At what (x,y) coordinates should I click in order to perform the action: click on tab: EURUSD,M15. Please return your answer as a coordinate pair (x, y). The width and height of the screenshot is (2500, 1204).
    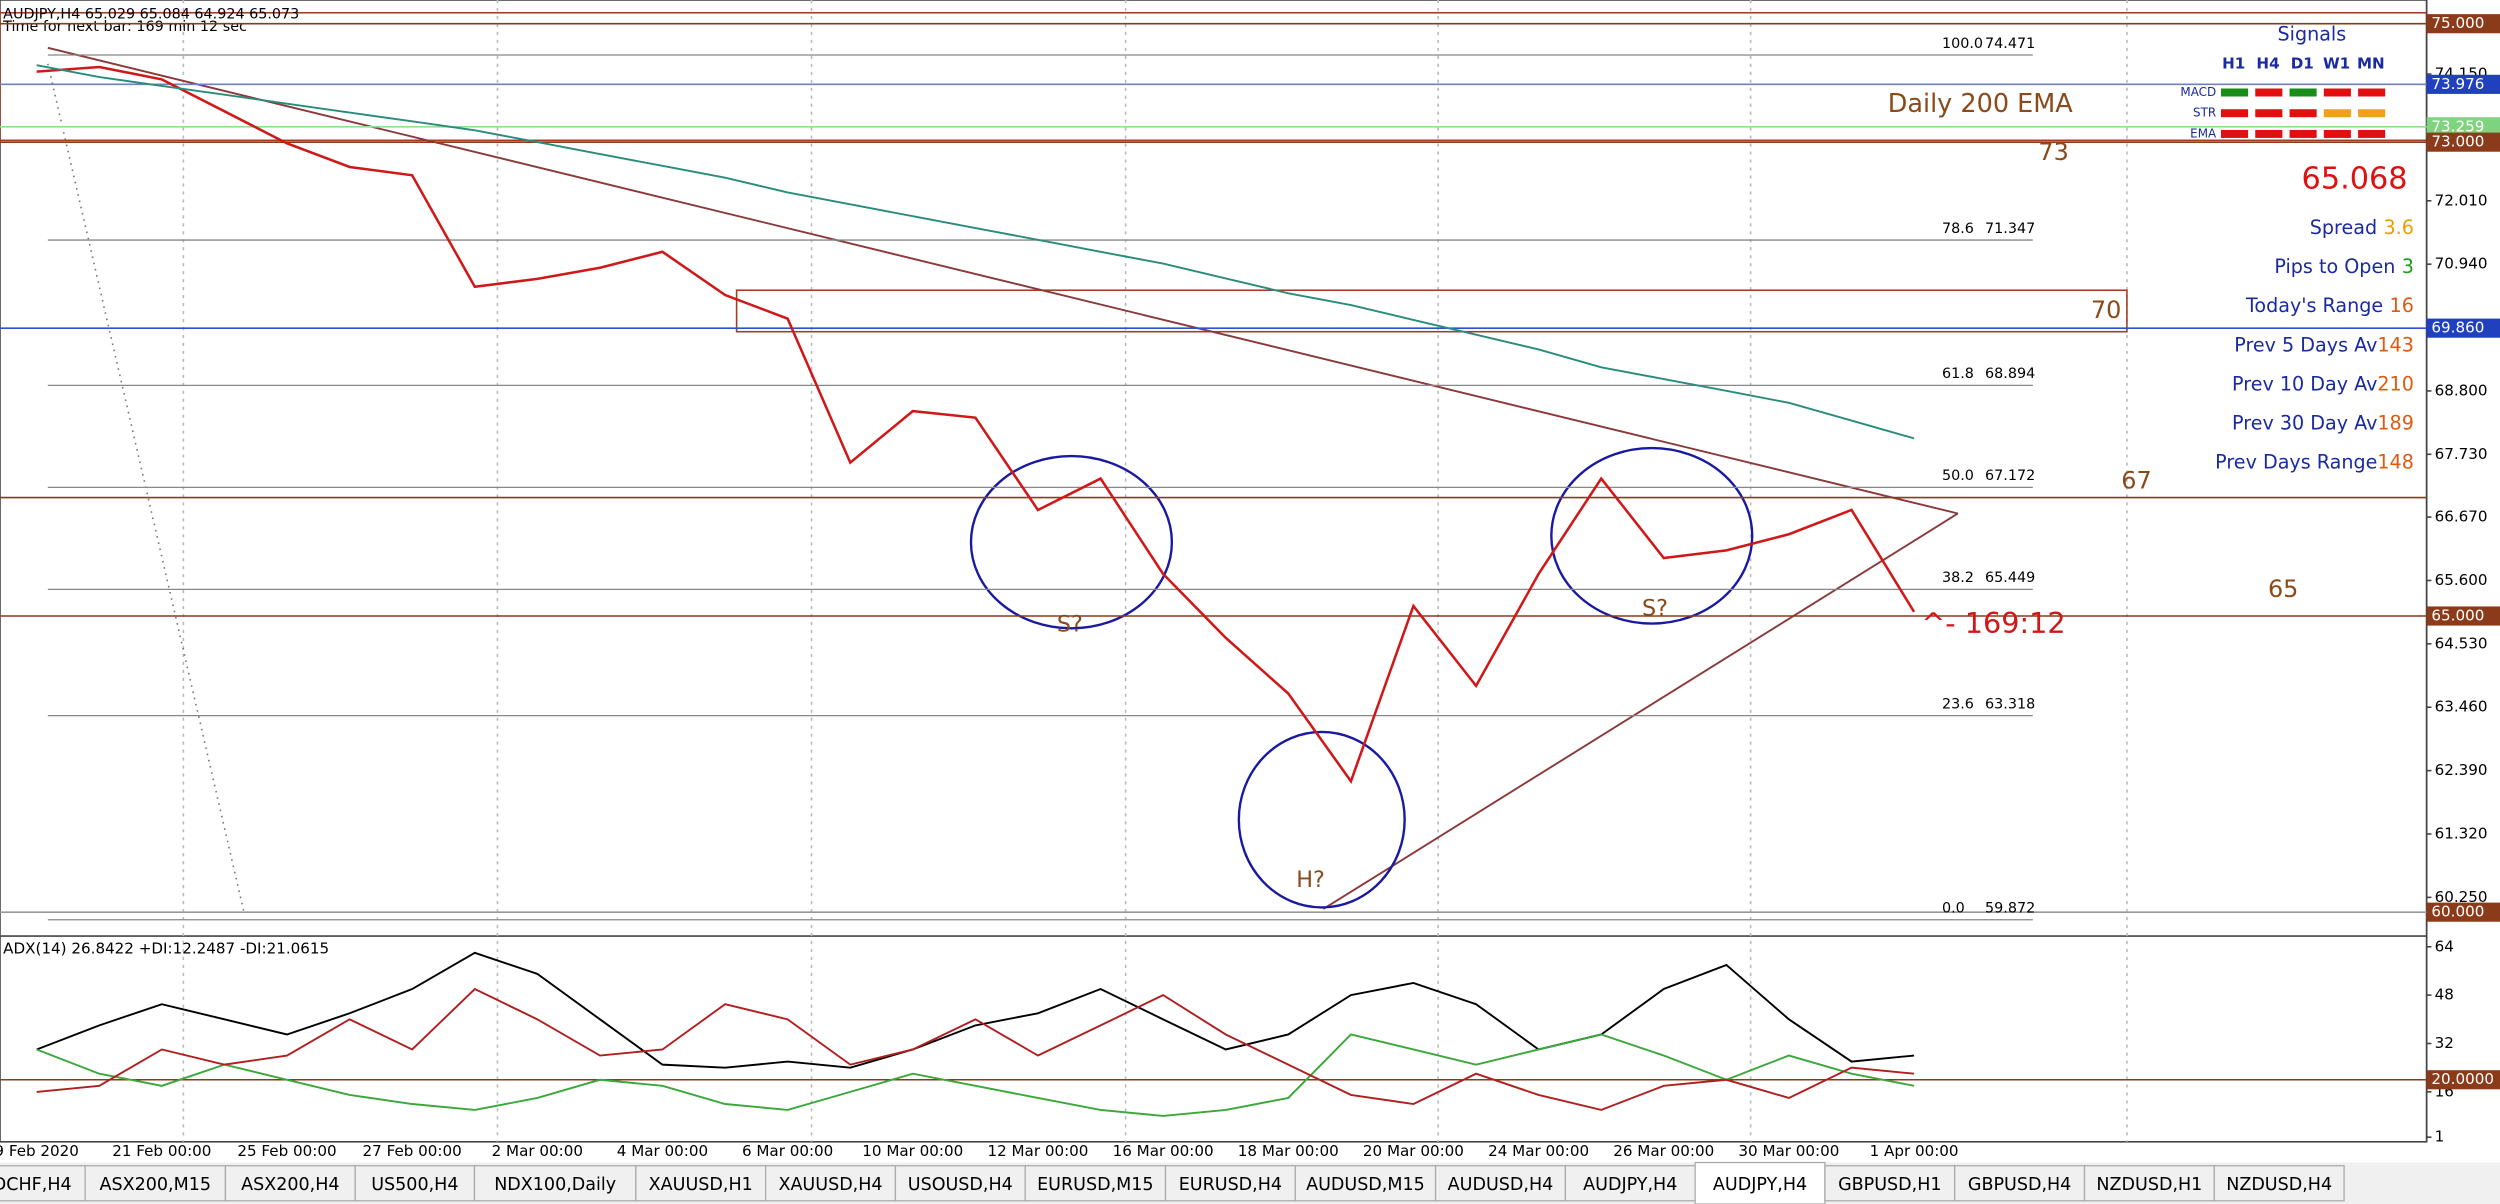
    Looking at the image, I should click on (1095, 1183).